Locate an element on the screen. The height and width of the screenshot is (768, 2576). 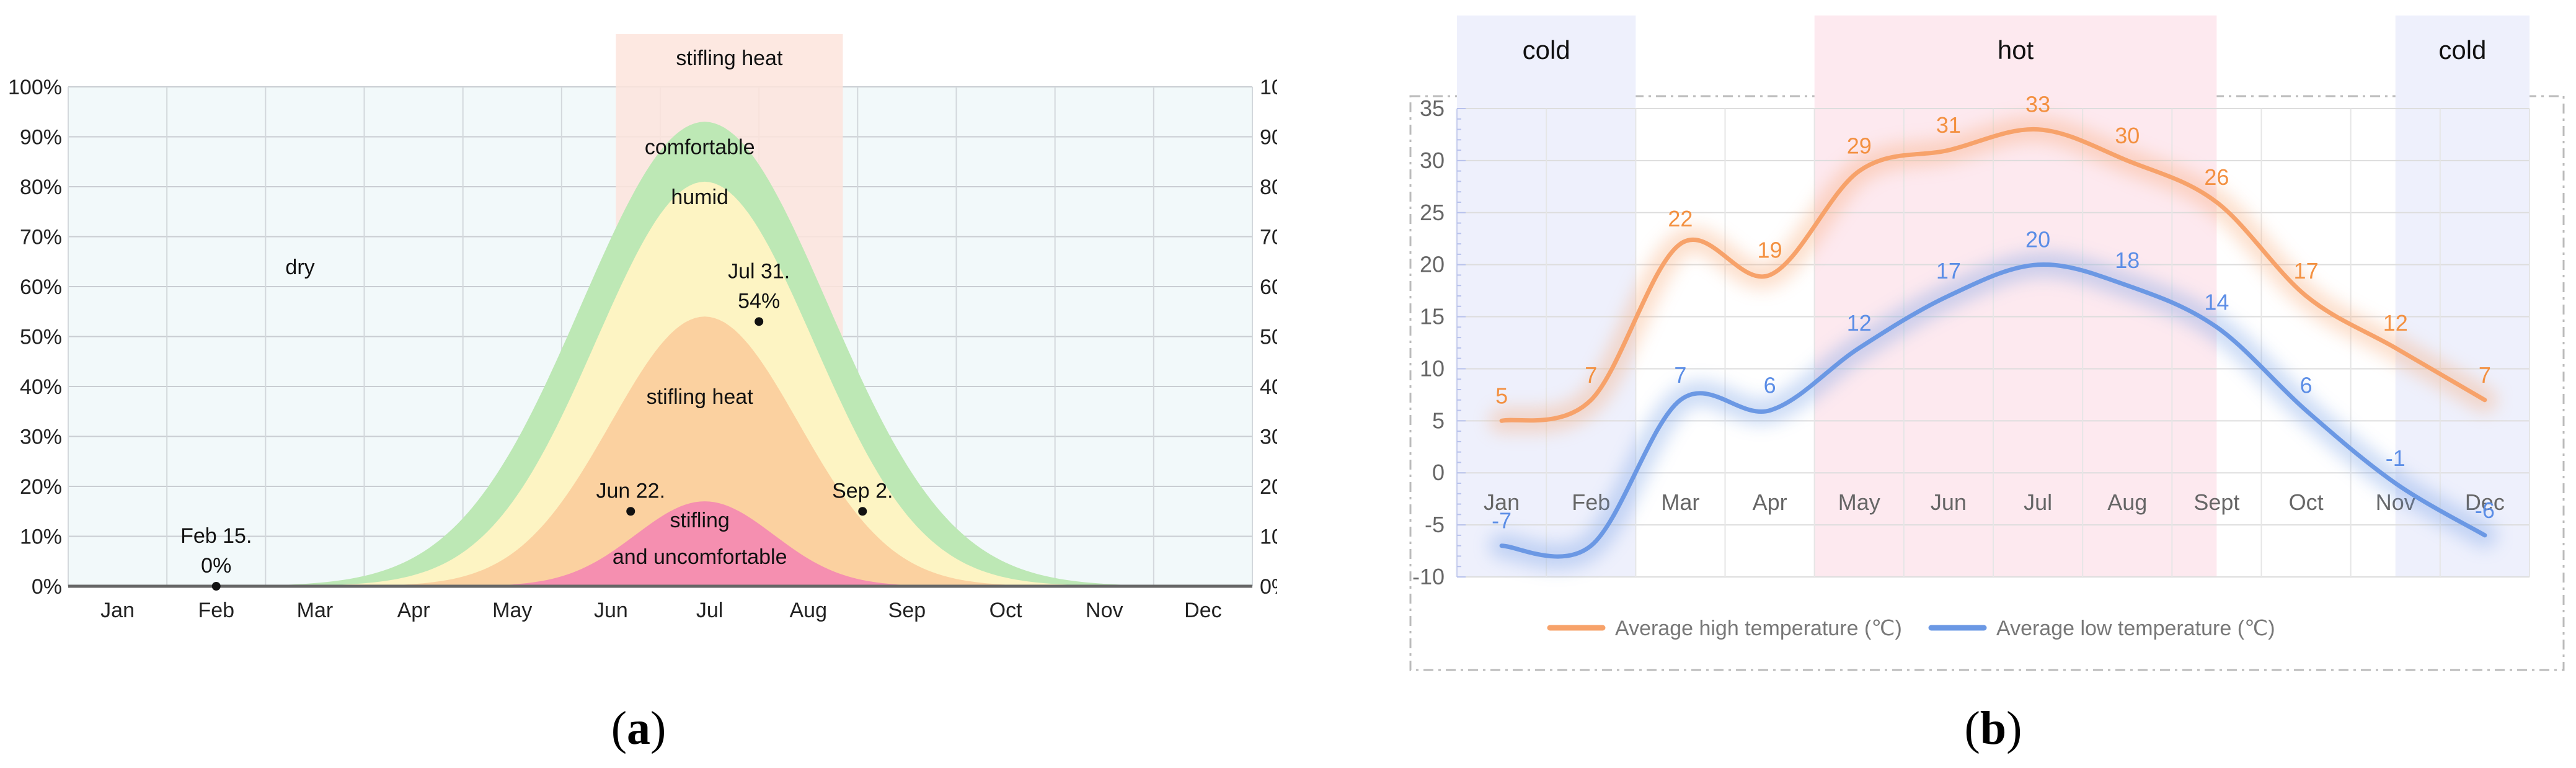
chart-a-x-tick: Dec is located at coordinates (1202, 610).